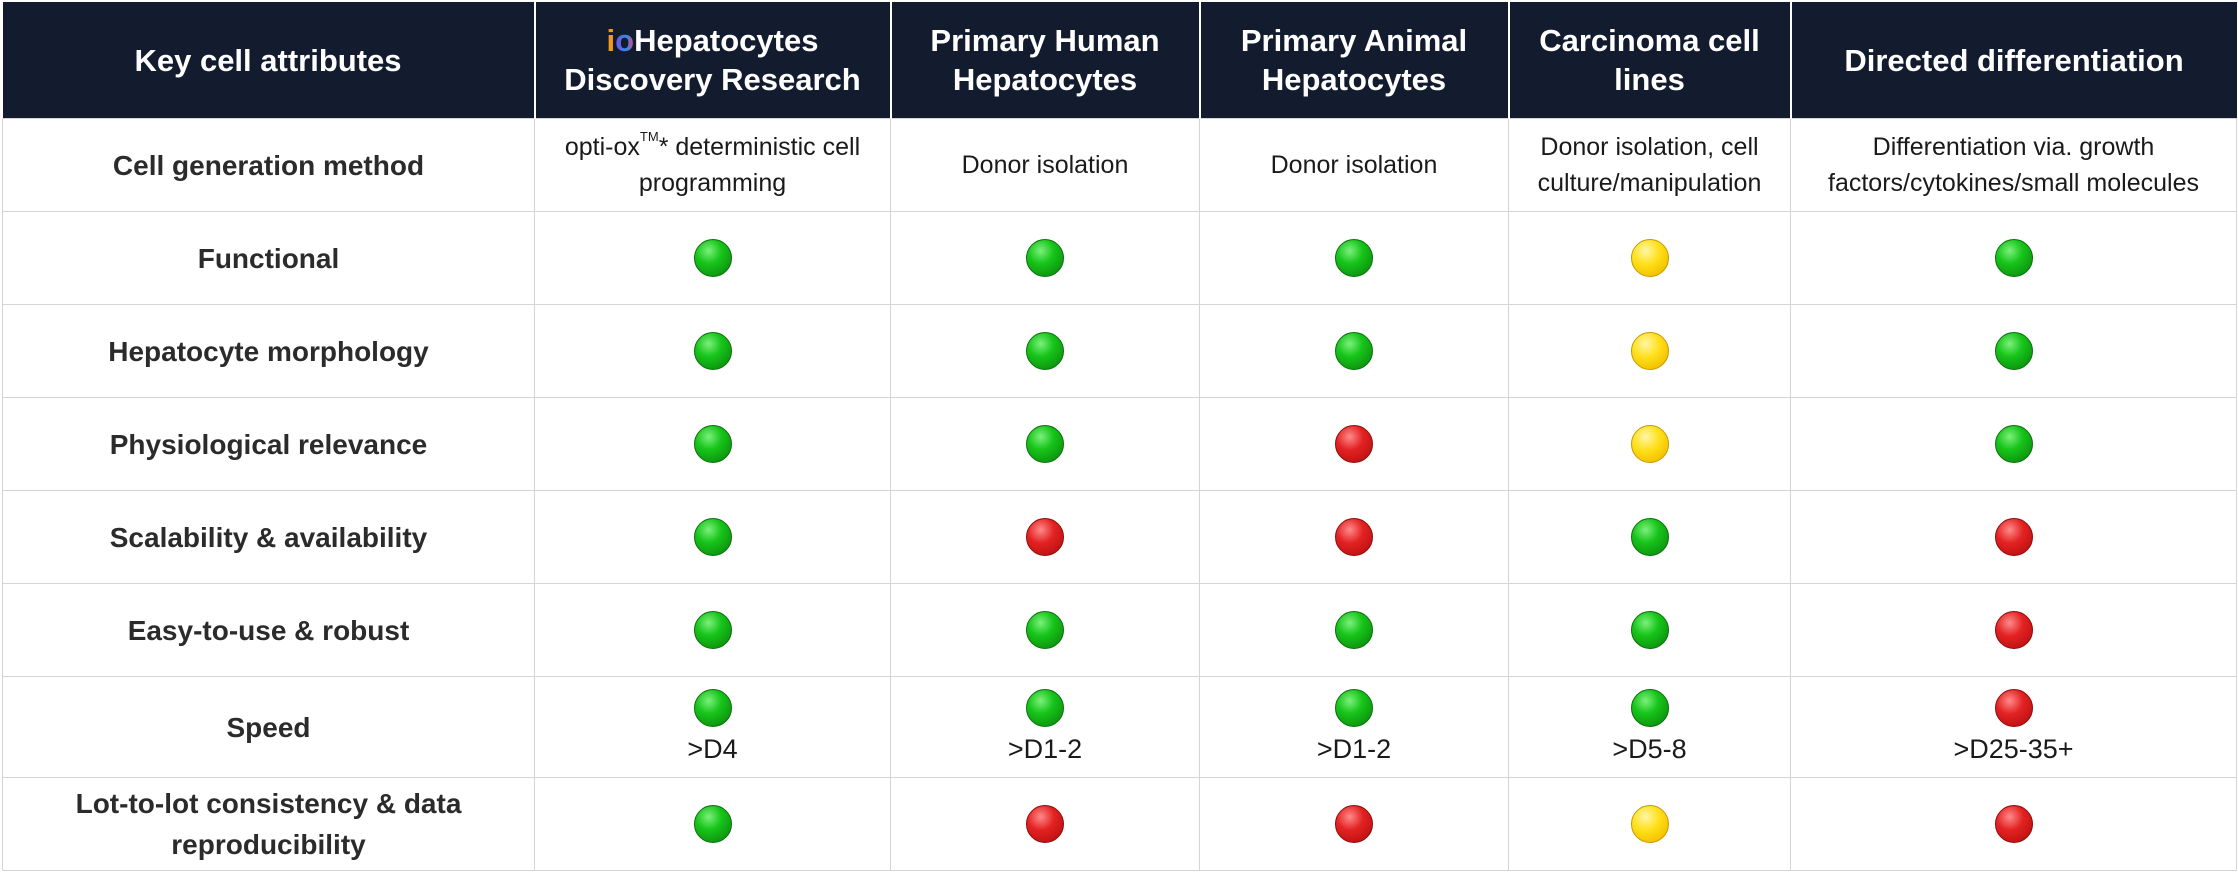  Describe the element at coordinates (2013, 60) in the screenshot. I see `header-directed-differentiation: Directed differentiation` at that location.